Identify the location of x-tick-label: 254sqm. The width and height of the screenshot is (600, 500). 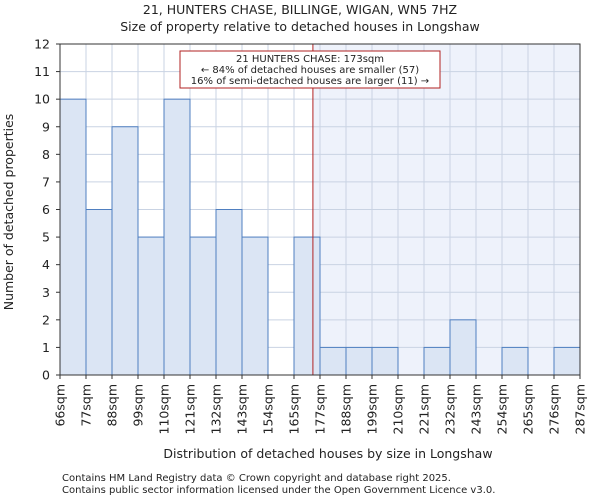
(502, 409).